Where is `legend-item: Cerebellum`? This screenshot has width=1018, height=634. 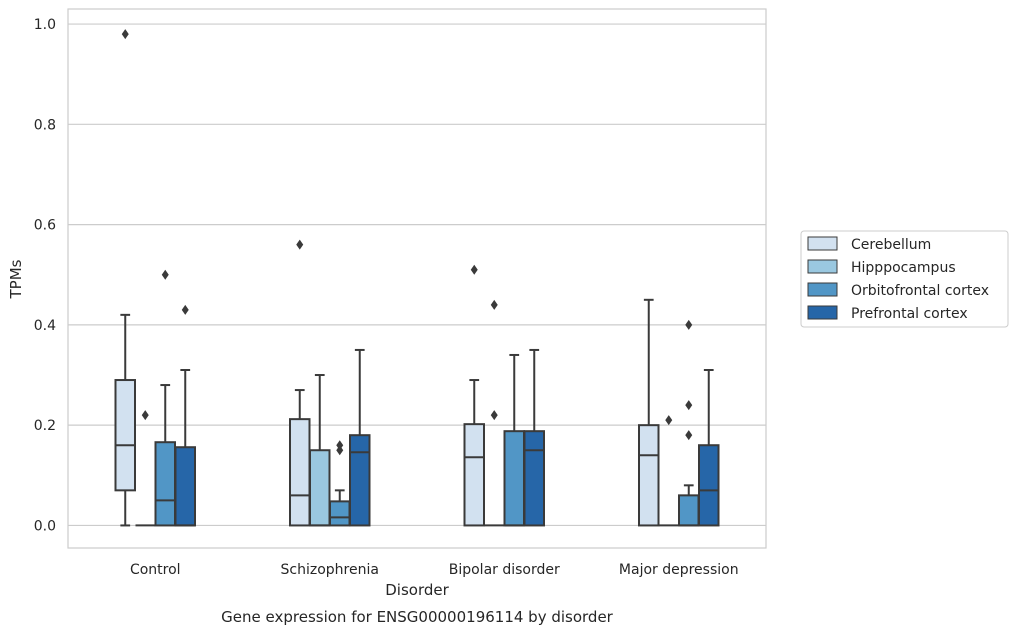
legend-item: Cerebellum is located at coordinates (869, 244).